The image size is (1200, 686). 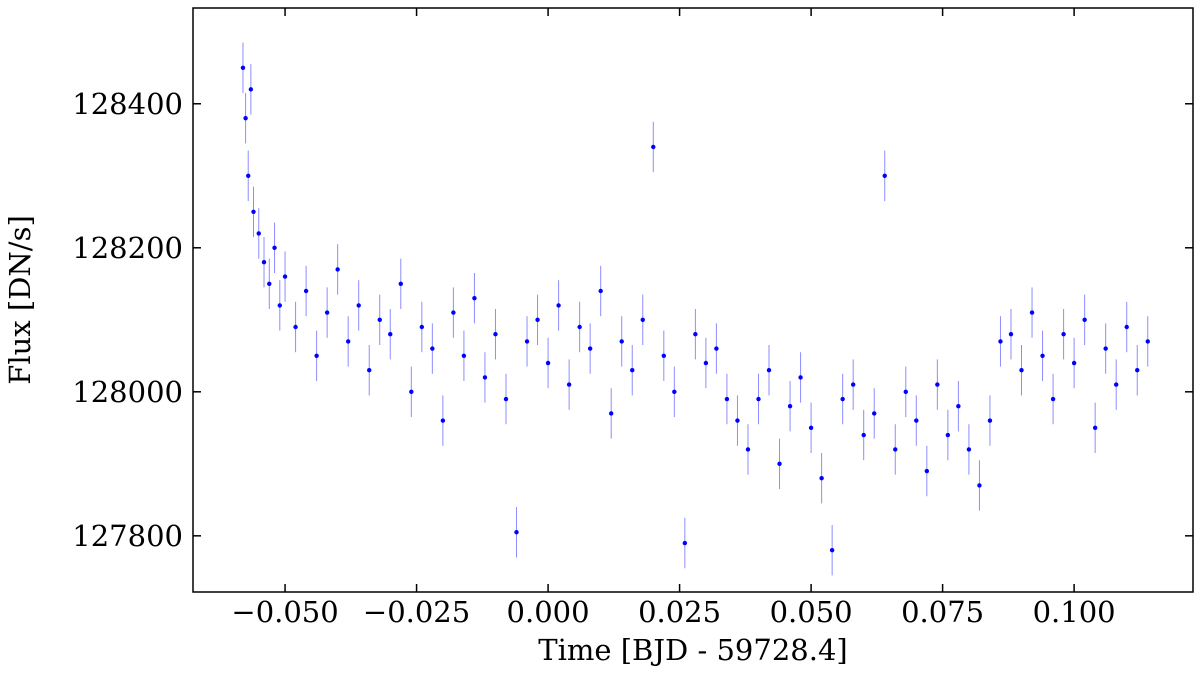 What do you see at coordinates (127, 248) in the screenshot?
I see `y-tick-label: 128200` at bounding box center [127, 248].